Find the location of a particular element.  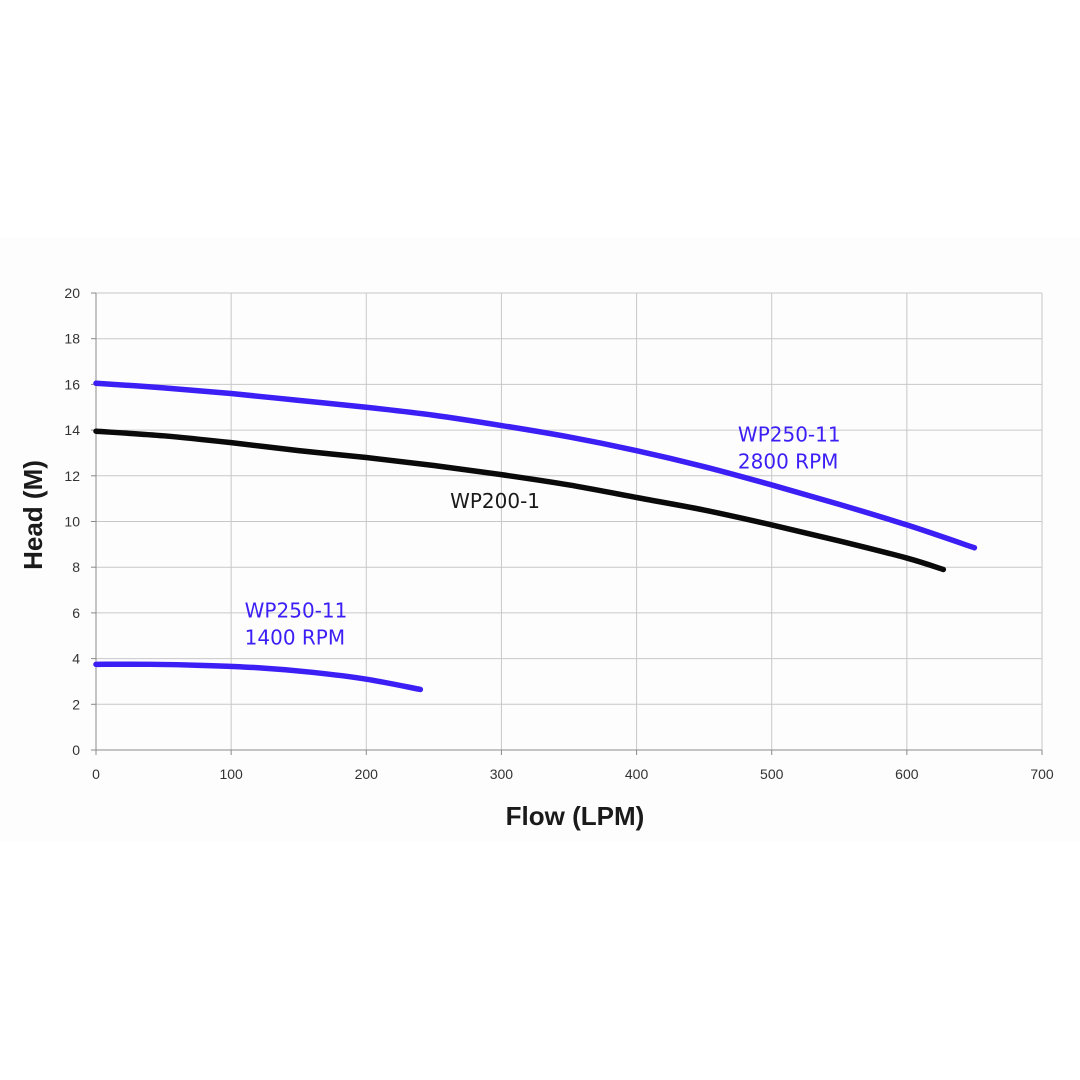

y-tick-label: 4 is located at coordinates (76, 659).